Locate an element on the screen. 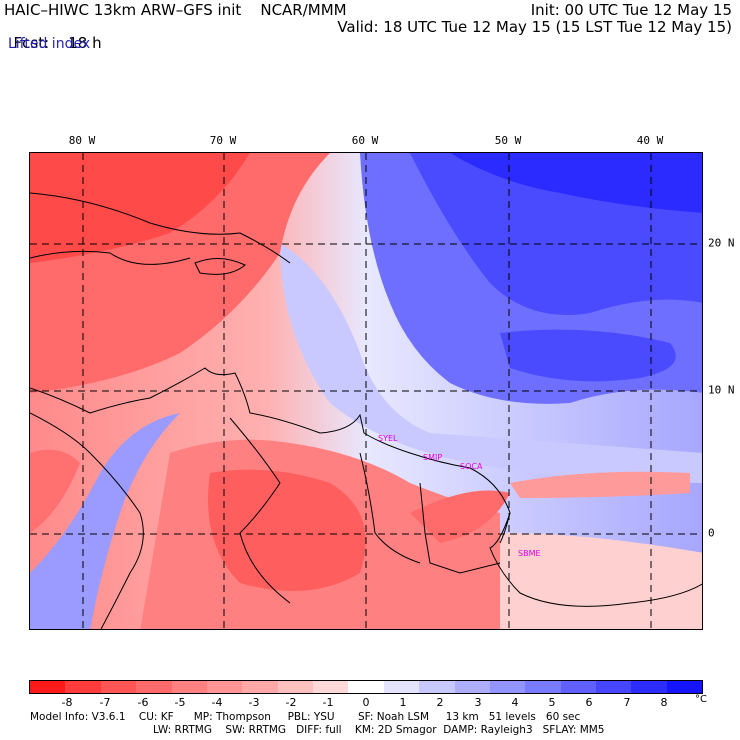  longitude-label: 40 W is located at coordinates (650, 140).